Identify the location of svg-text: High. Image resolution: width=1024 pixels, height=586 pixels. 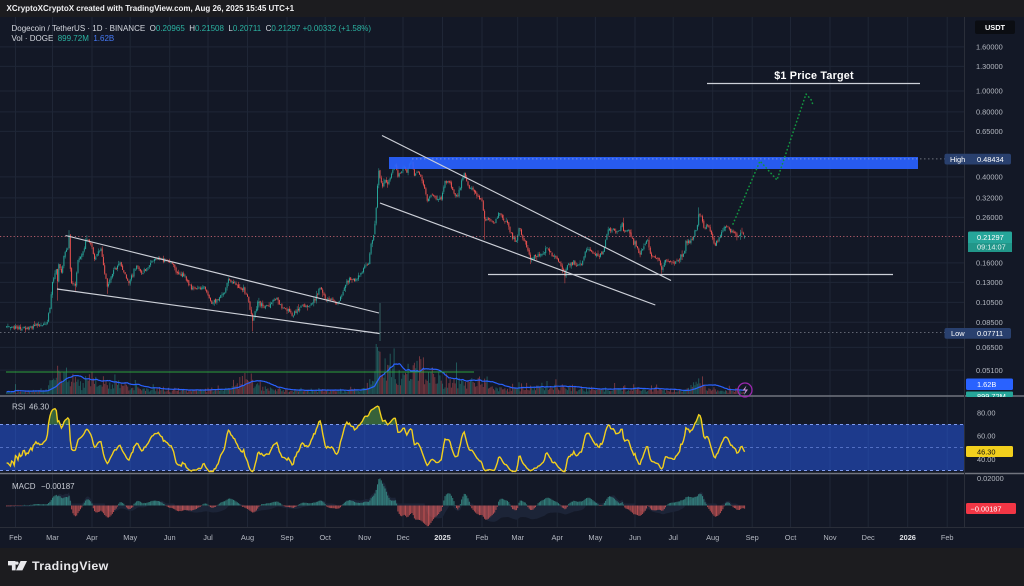
(957, 159).